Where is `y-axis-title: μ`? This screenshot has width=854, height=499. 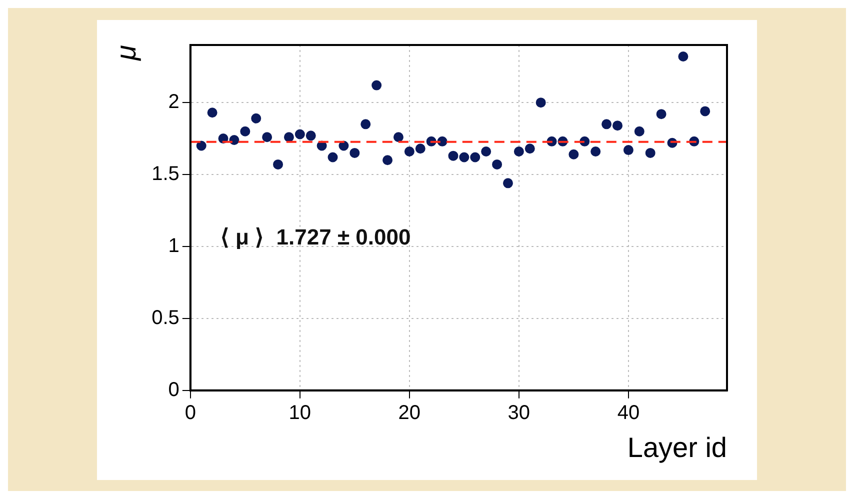
y-axis-title: μ is located at coordinates (126, 52).